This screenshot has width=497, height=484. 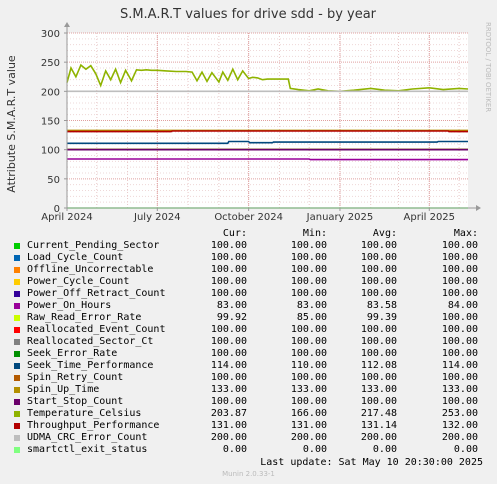 What do you see at coordinates (87, 449) in the screenshot?
I see `legend-series-name: smartctl_exit_status` at bounding box center [87, 449].